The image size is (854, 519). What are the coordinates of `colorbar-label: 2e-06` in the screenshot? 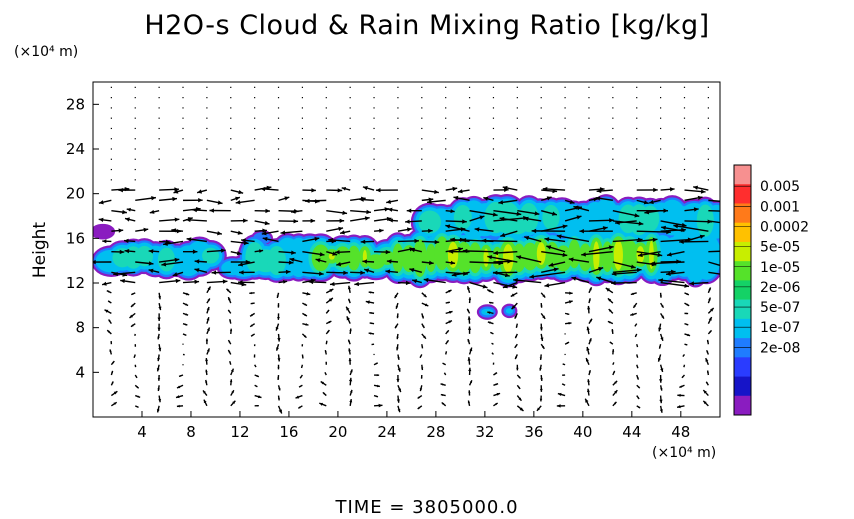 It's located at (780, 288).